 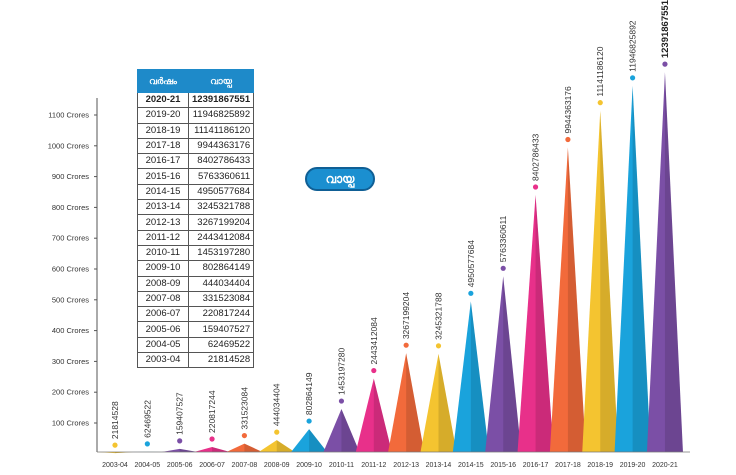 What do you see at coordinates (163, 100) in the screenshot?
I see `table-cell-year: 2020-21` at bounding box center [163, 100].